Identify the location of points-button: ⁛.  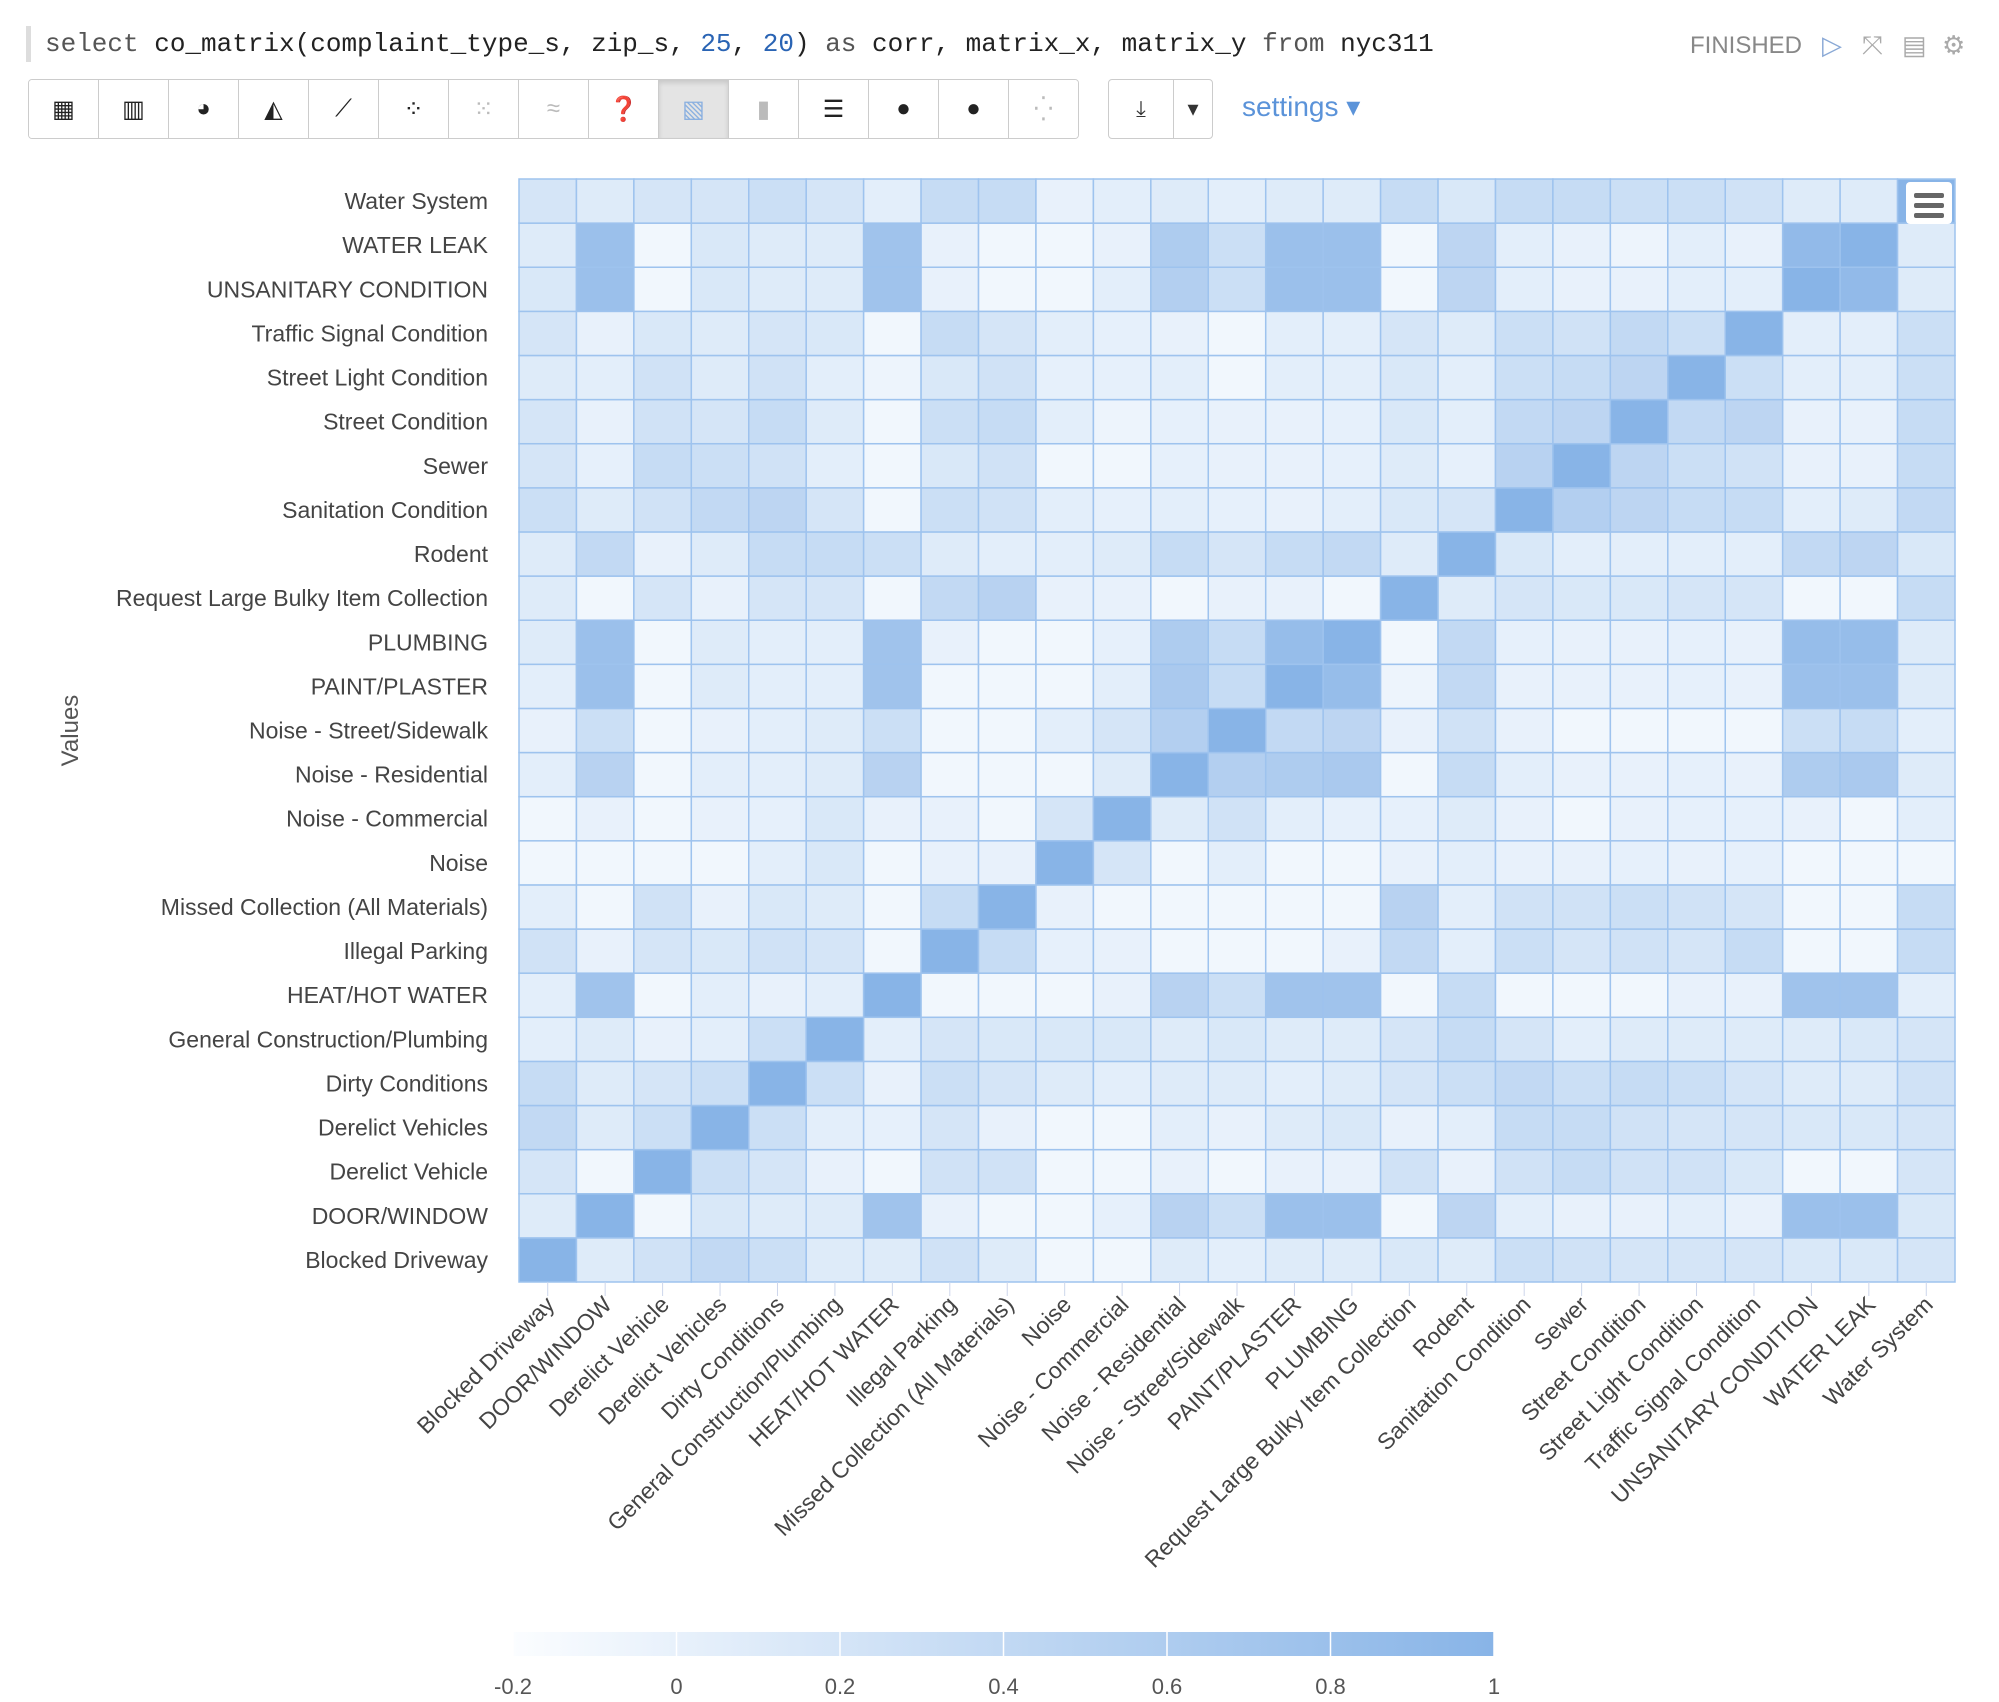
(1043, 109).